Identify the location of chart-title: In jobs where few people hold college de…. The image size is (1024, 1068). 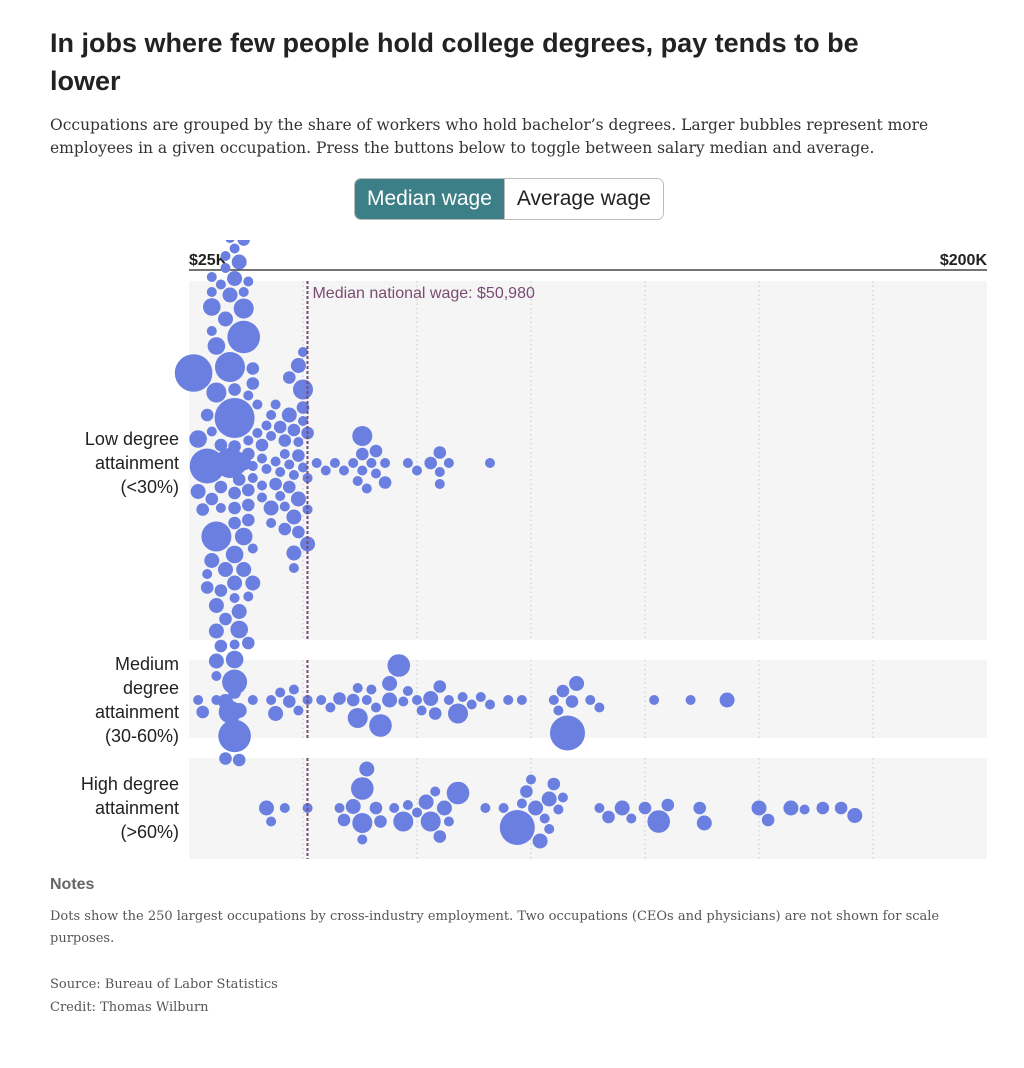
(454, 62).